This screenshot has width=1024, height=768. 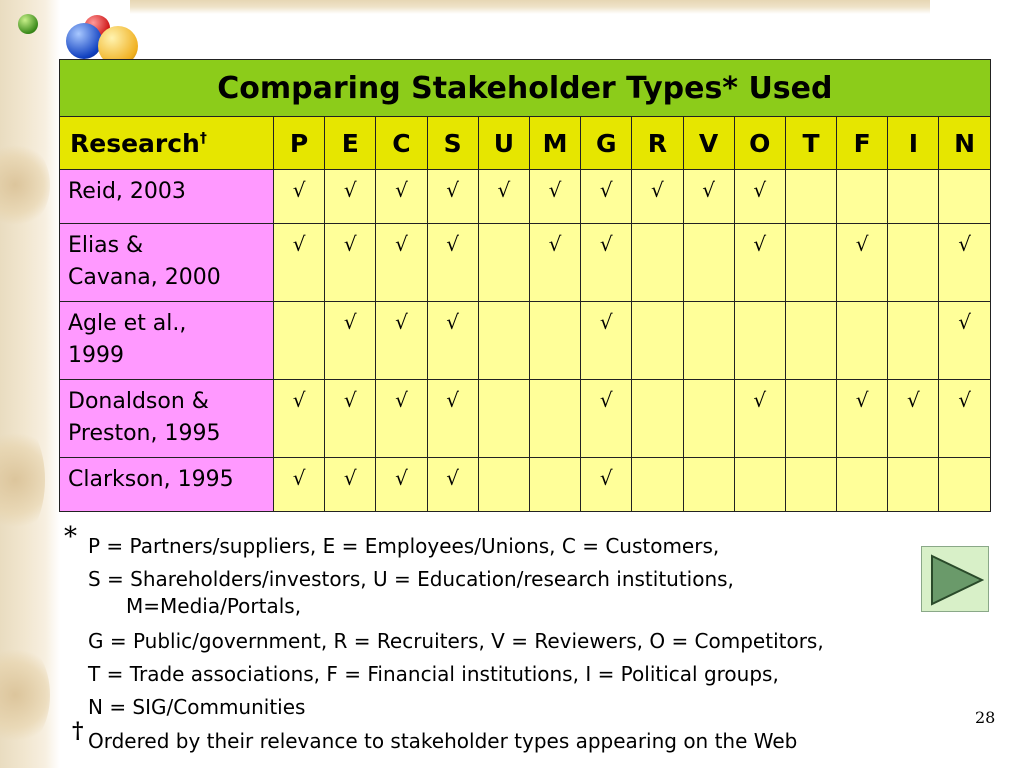 I want to click on research-cell: Agle et al., 1999, so click(x=166, y=340).